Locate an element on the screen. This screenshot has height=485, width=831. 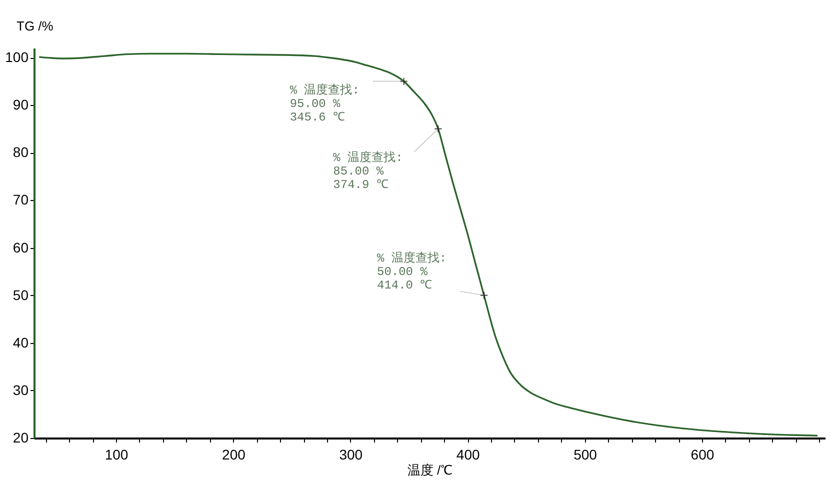
x-axis-title: 温度 /℃ is located at coordinates (430, 470).